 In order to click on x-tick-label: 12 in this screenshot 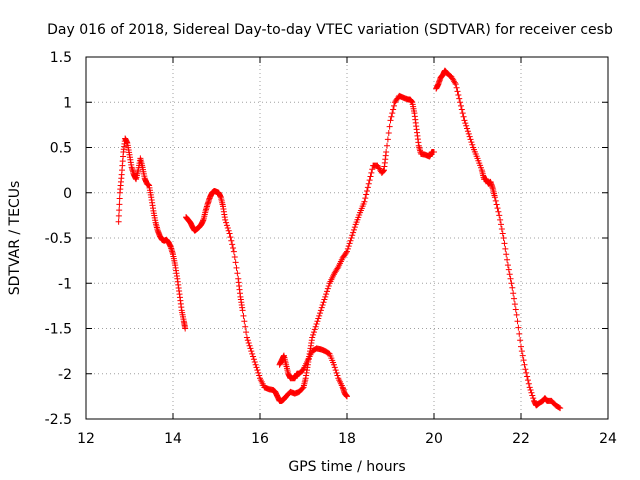, I will do `click(86, 439)`.